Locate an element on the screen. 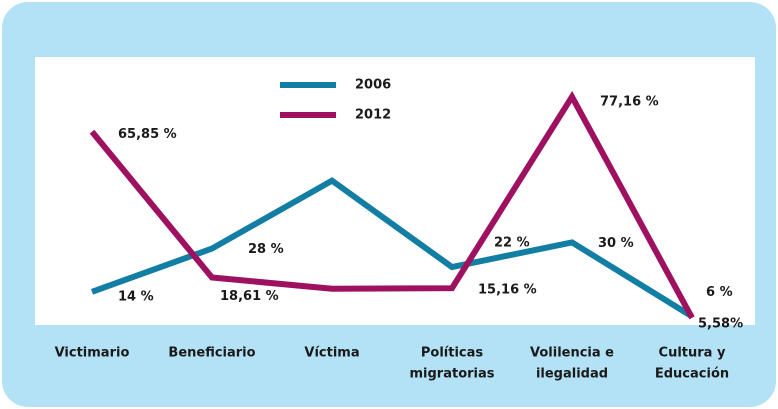 This screenshot has height=409, width=778. data-label: 65,85 % is located at coordinates (147, 134).